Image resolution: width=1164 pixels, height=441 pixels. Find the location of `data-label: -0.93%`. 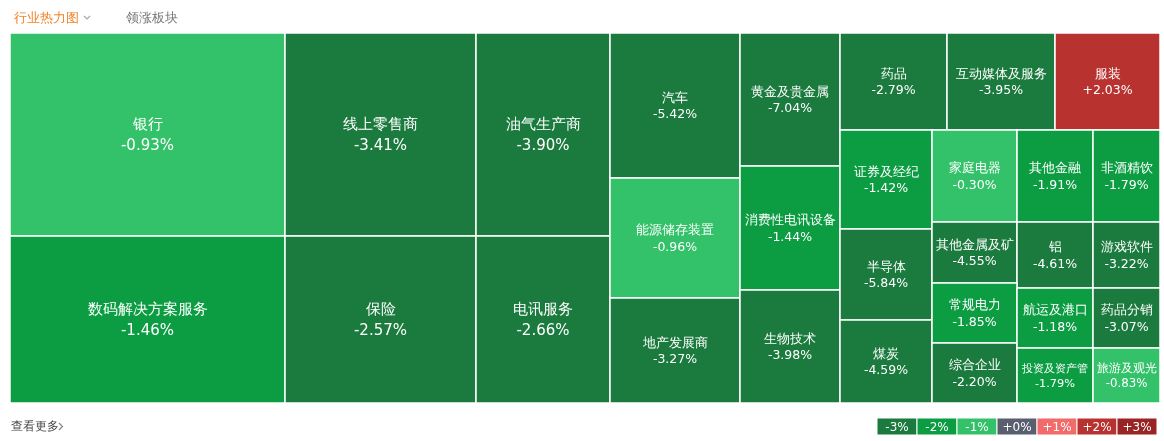

data-label: -0.93% is located at coordinates (147, 144).